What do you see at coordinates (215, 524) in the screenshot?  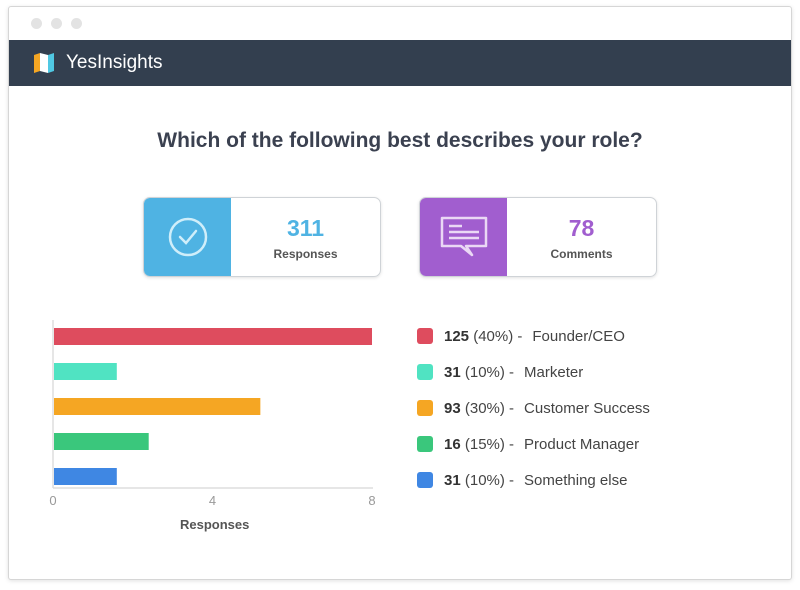 I see `x-axis-label: Responses` at bounding box center [215, 524].